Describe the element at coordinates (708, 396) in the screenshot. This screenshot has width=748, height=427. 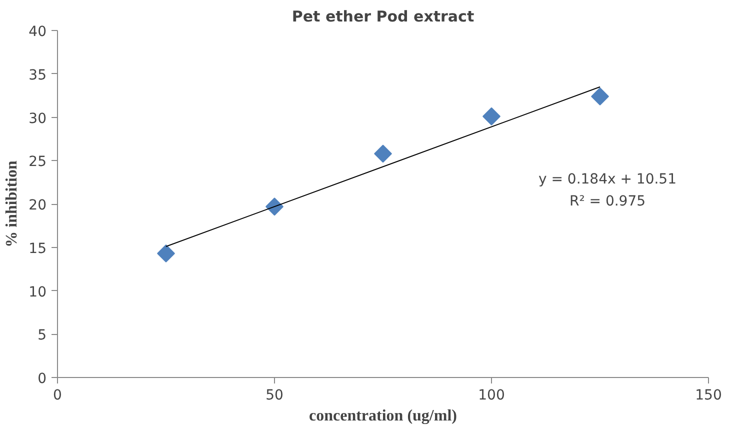
I see `x-tick-label: 150` at that location.